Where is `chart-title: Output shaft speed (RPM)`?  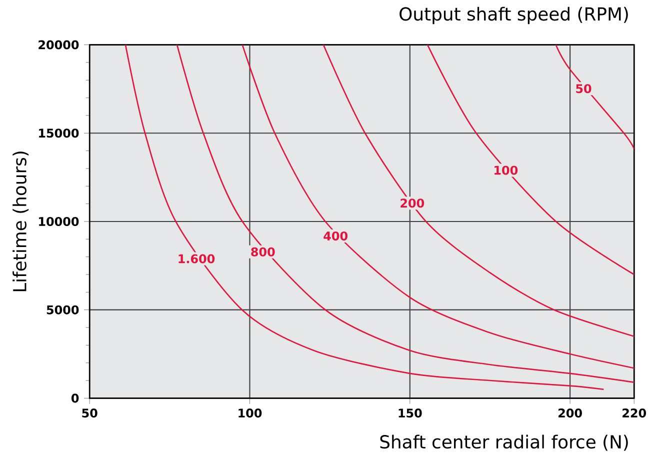
chart-title: Output shaft speed (RPM) is located at coordinates (514, 15).